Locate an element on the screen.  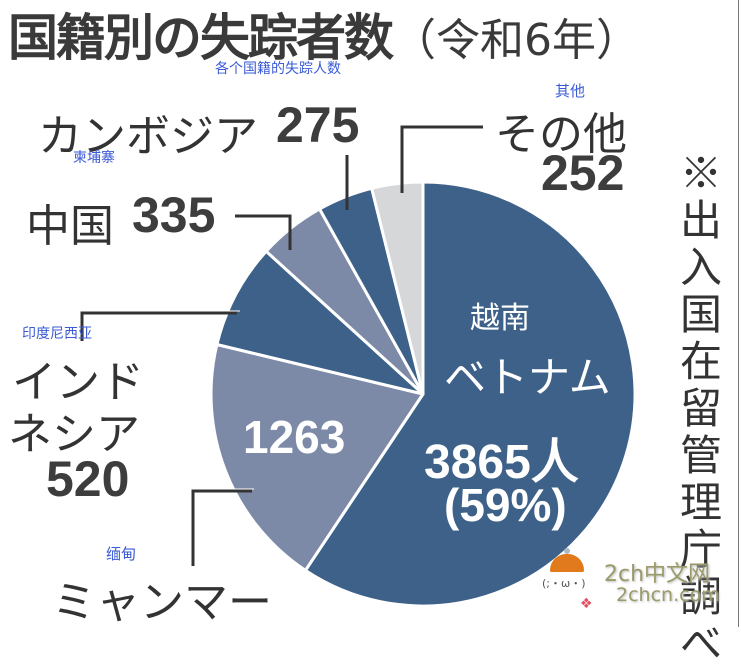
hat-icon is located at coordinates (567, 563).